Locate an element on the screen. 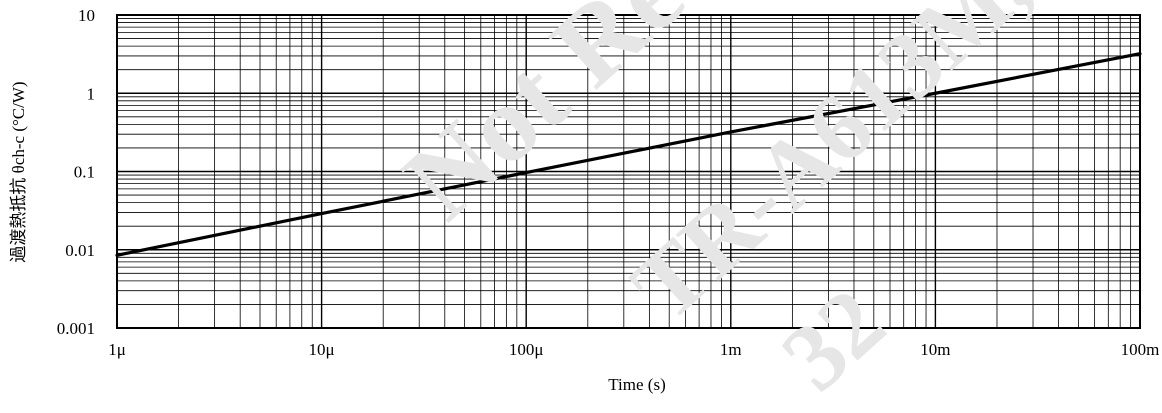 The width and height of the screenshot is (1162, 413). x-tick-labels: 1μ 10μ 100μ 1m 10m 100m is located at coordinates (633, 349).